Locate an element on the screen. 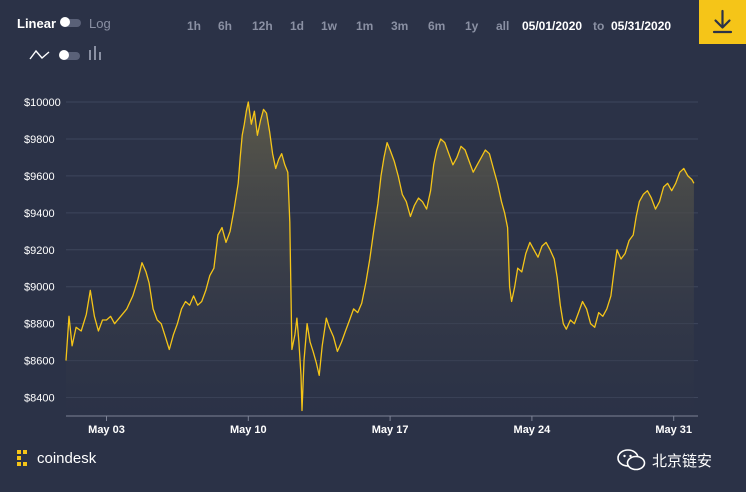  download-button is located at coordinates (722, 22).